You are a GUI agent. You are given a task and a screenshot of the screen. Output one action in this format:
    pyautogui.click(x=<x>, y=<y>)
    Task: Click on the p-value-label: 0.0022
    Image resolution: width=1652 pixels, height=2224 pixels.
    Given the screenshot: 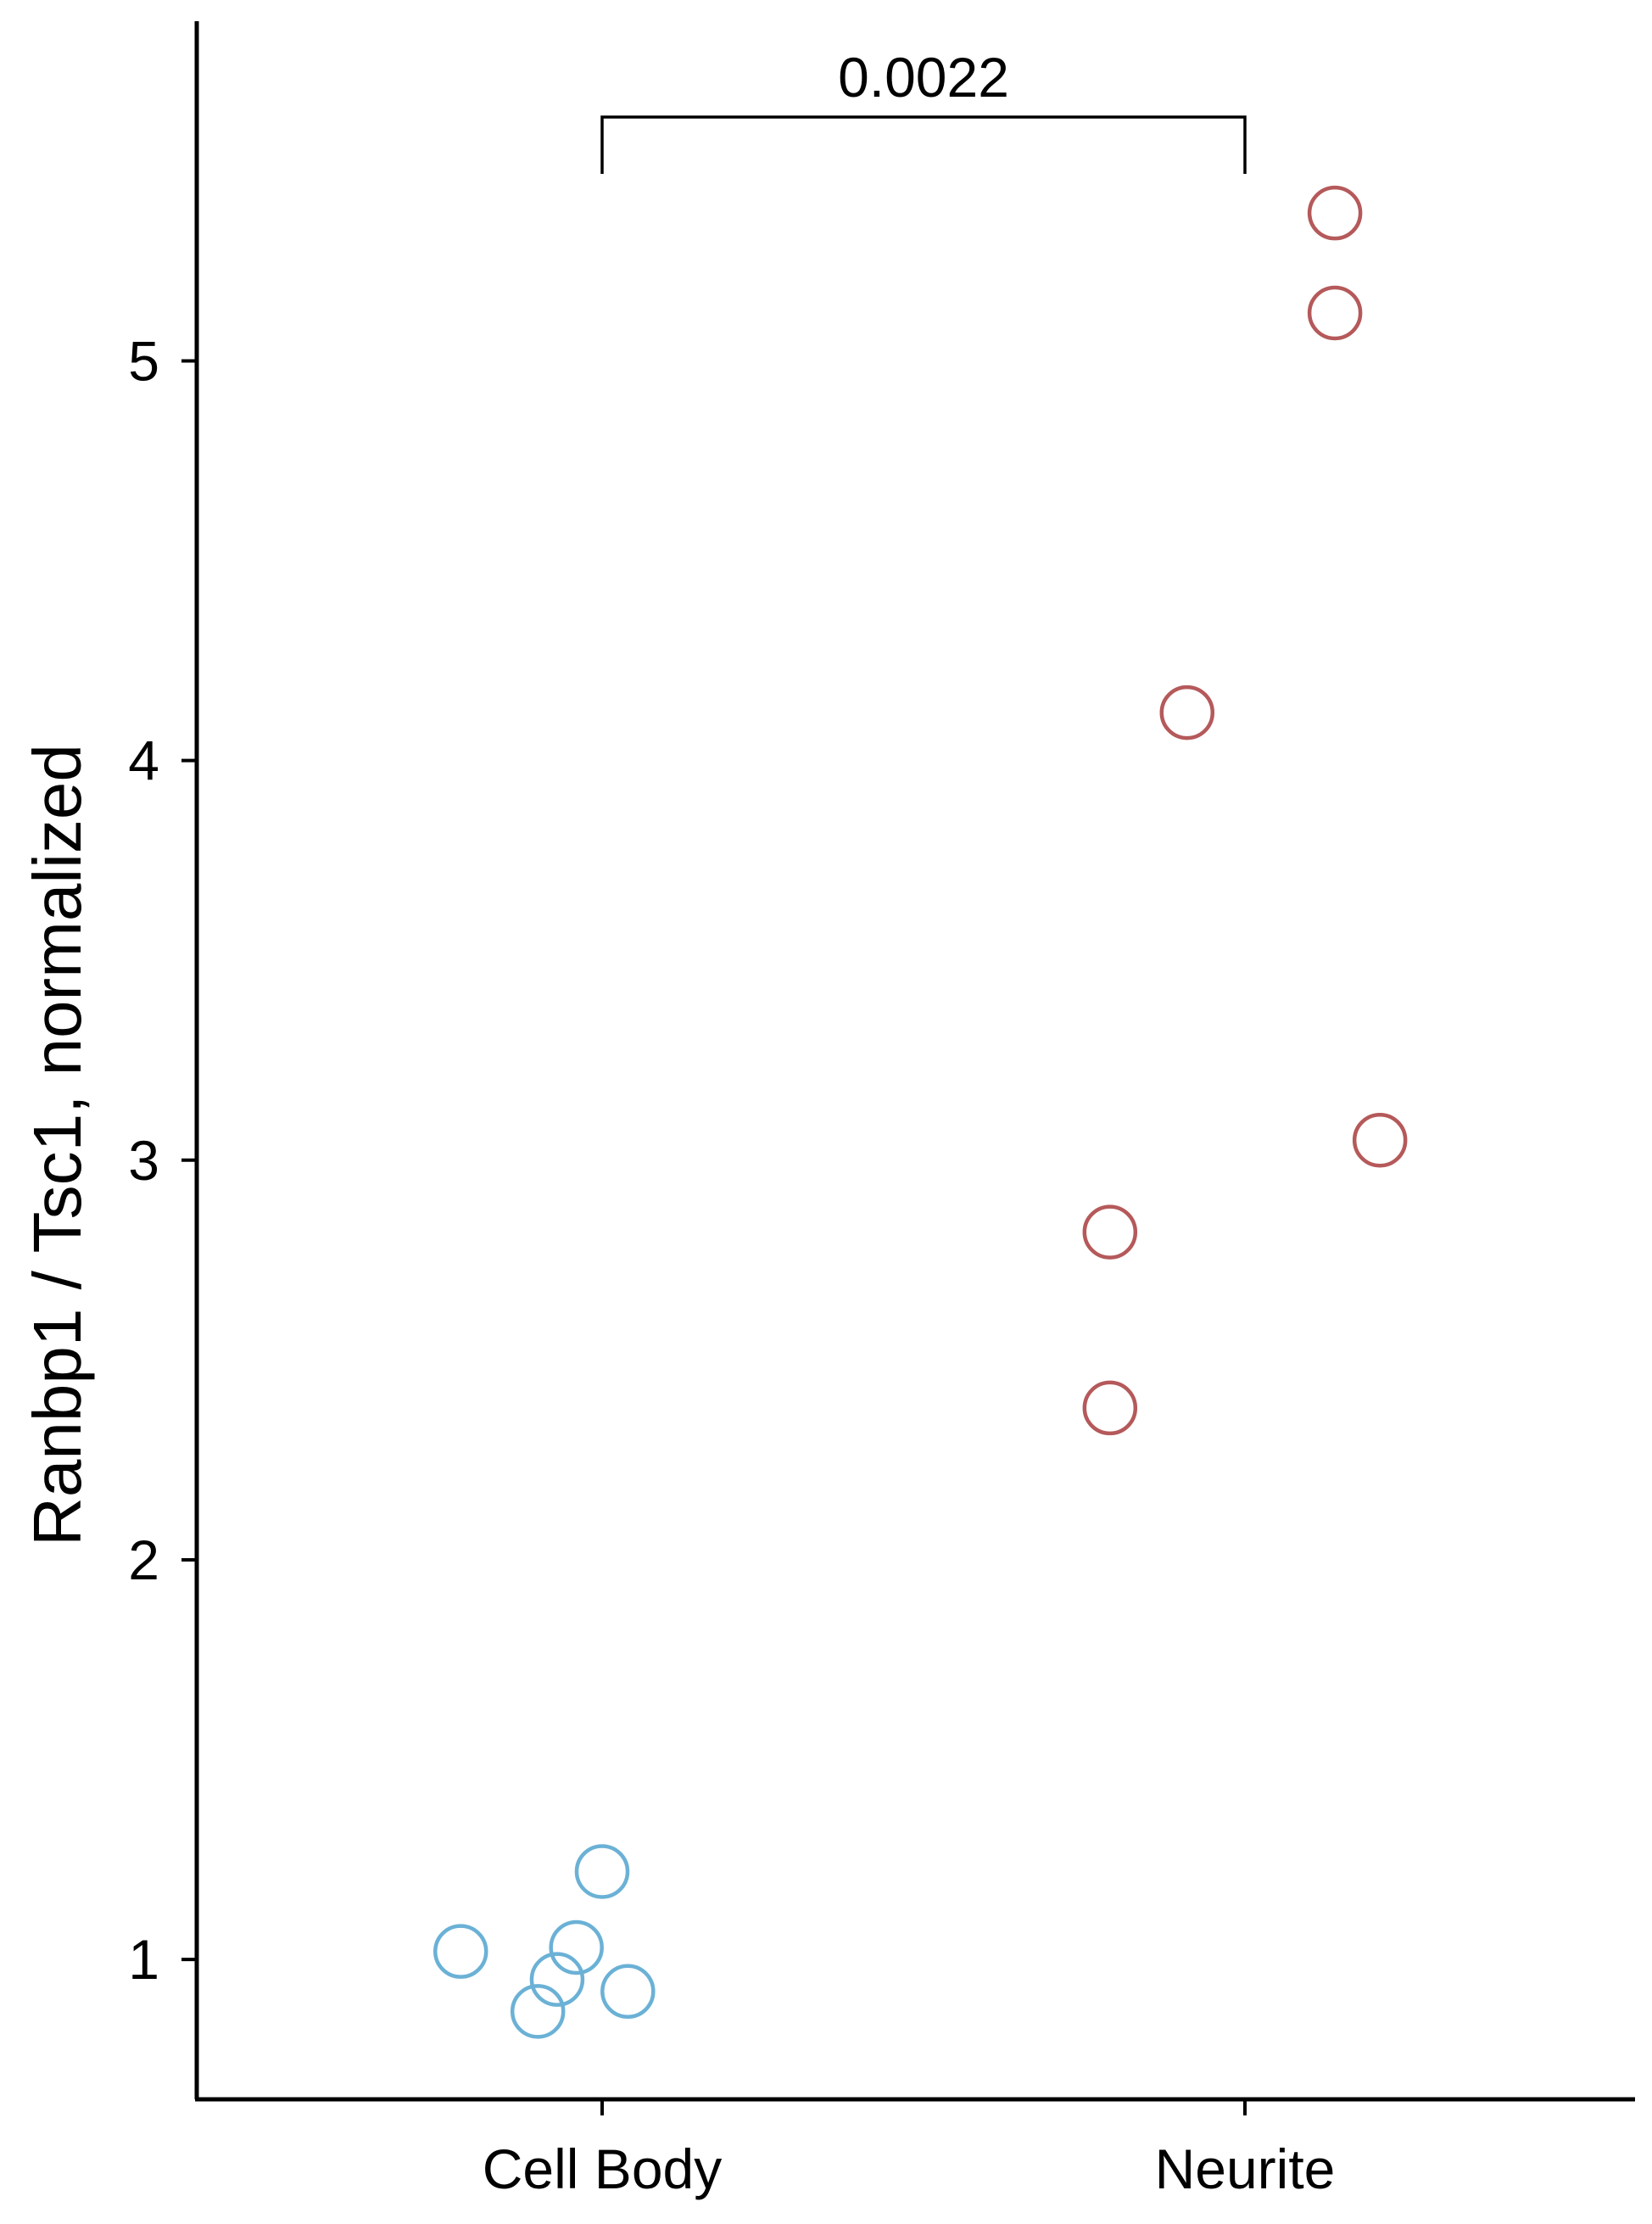 What is the action you would take?
    pyautogui.click(x=923, y=78)
    